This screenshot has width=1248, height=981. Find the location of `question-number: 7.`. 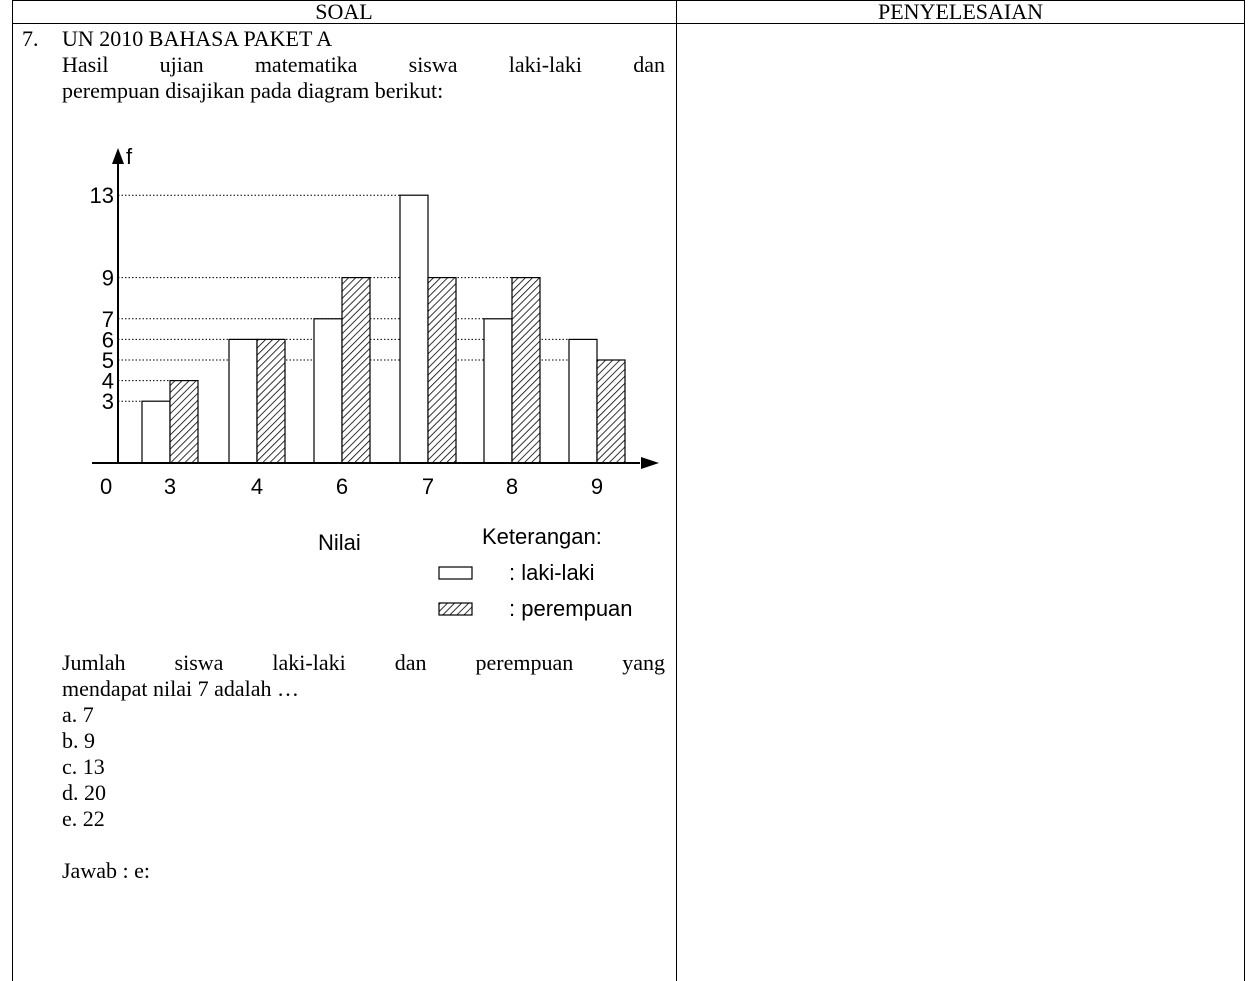

question-number: 7. is located at coordinates (30, 38).